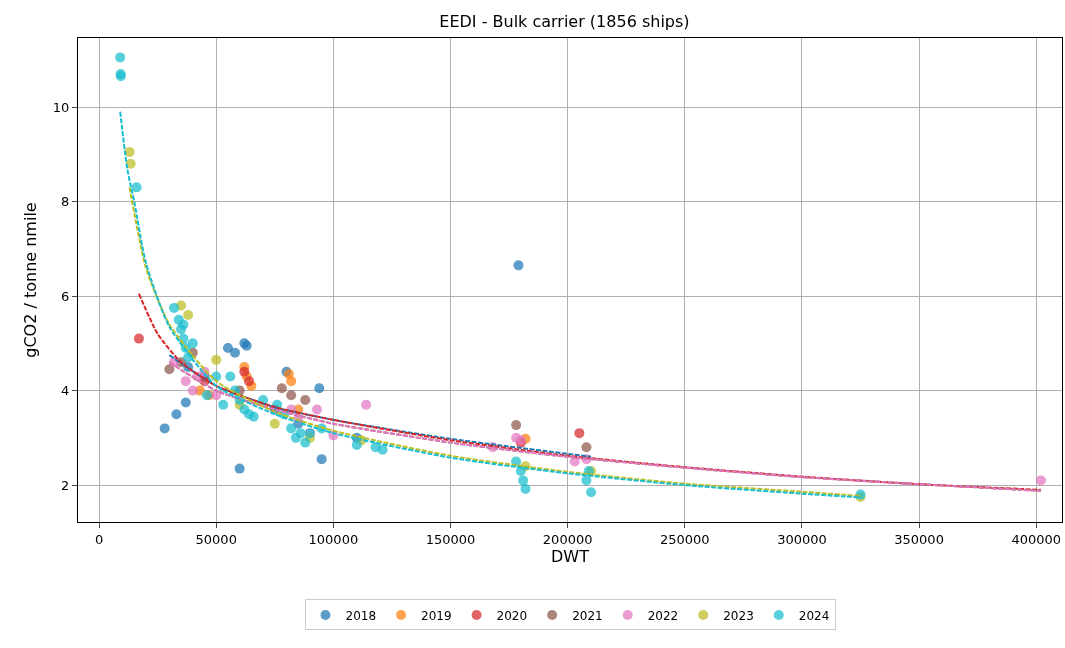  What do you see at coordinates (802, 539) in the screenshot?
I see `x-tick-label: 300000` at bounding box center [802, 539].